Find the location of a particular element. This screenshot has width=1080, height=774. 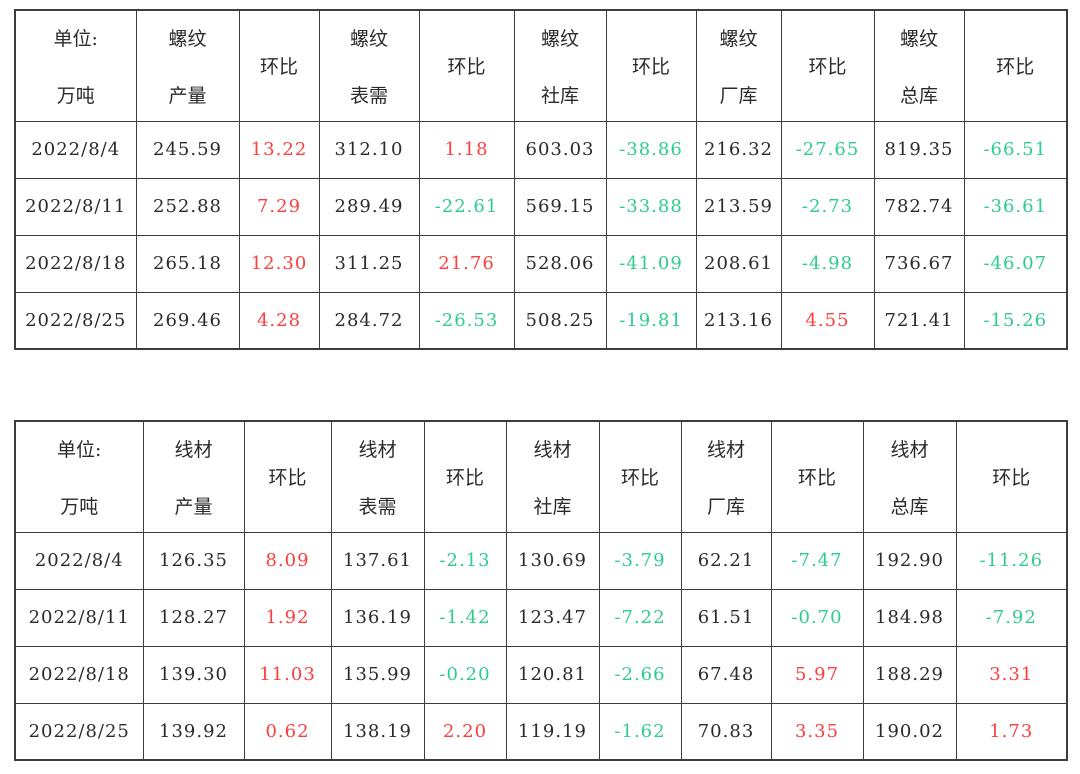

value-cell: 208.61 is located at coordinates (738, 263).